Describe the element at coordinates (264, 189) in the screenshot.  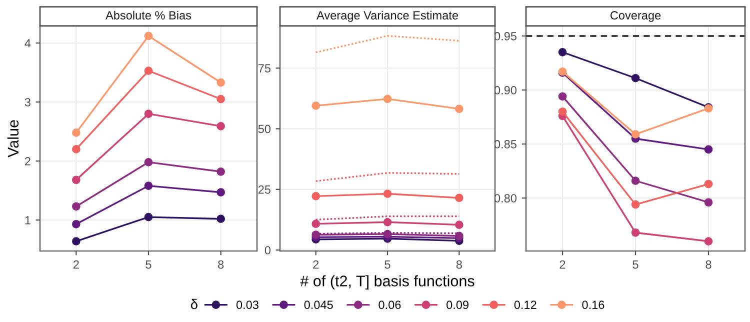
I see `y-tick-label: 25` at that location.